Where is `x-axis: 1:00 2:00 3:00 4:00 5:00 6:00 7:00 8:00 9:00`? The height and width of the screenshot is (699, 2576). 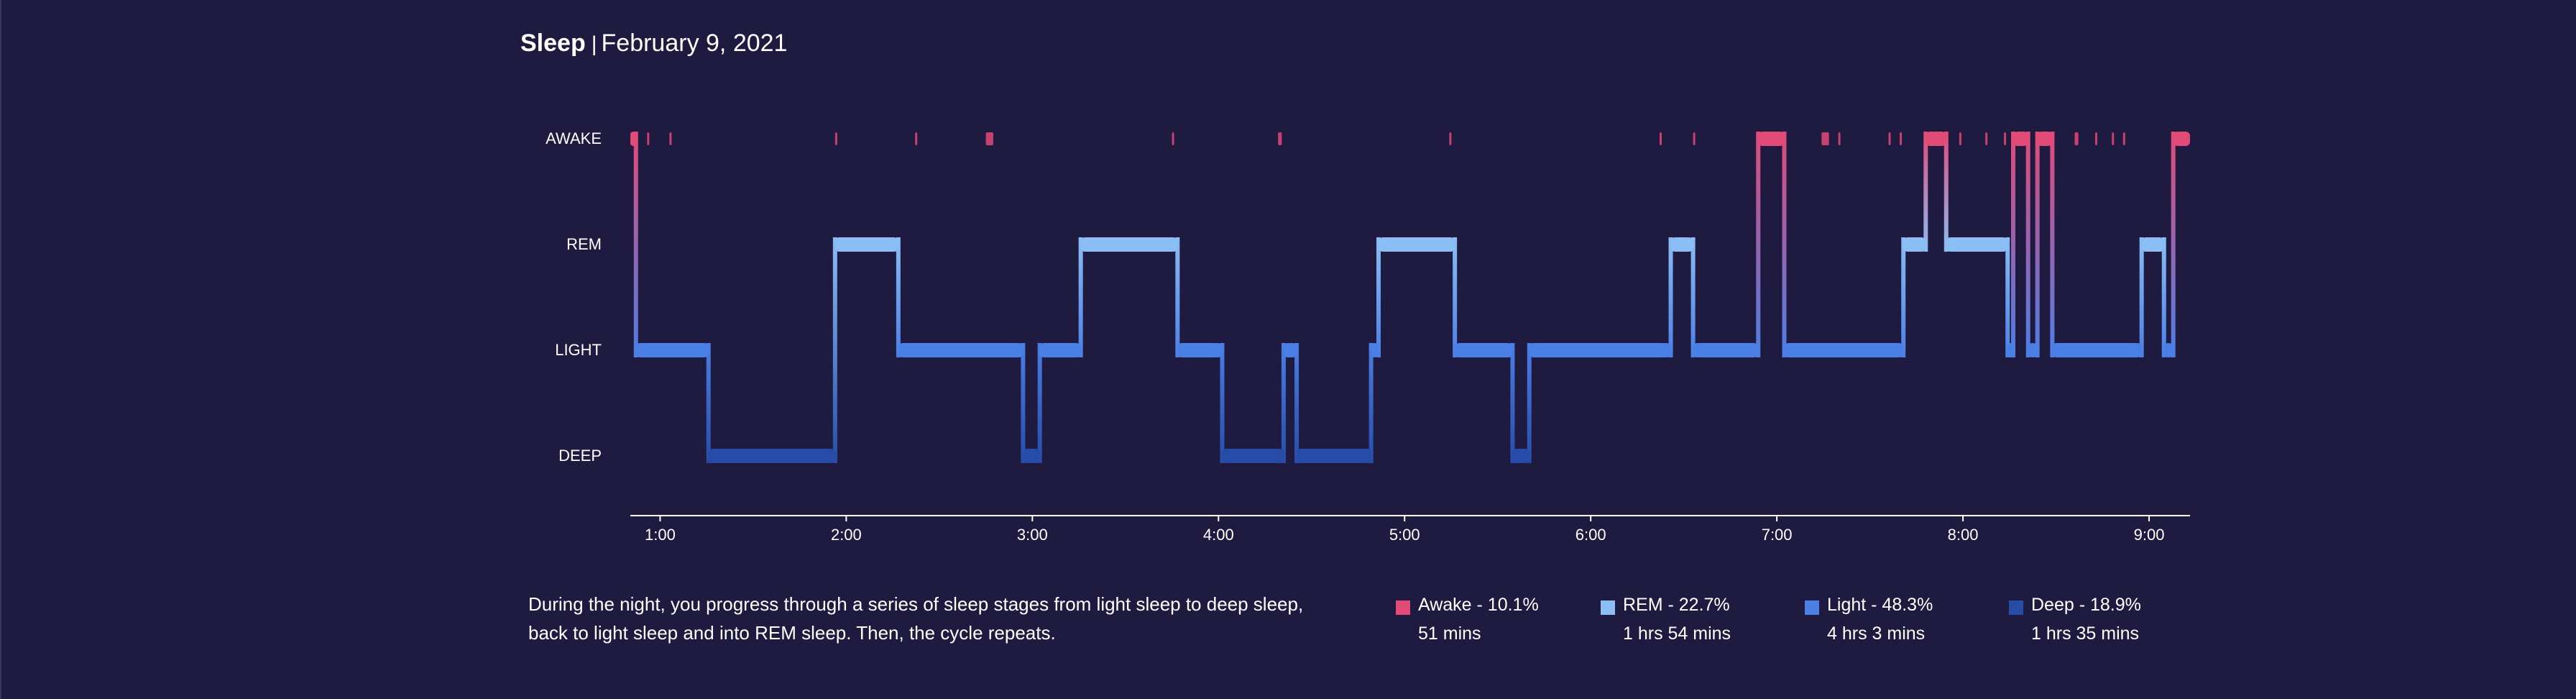
x-axis: 1:00 2:00 3:00 4:00 5:00 6:00 7:00 8:00 9:00 is located at coordinates (1410, 529).